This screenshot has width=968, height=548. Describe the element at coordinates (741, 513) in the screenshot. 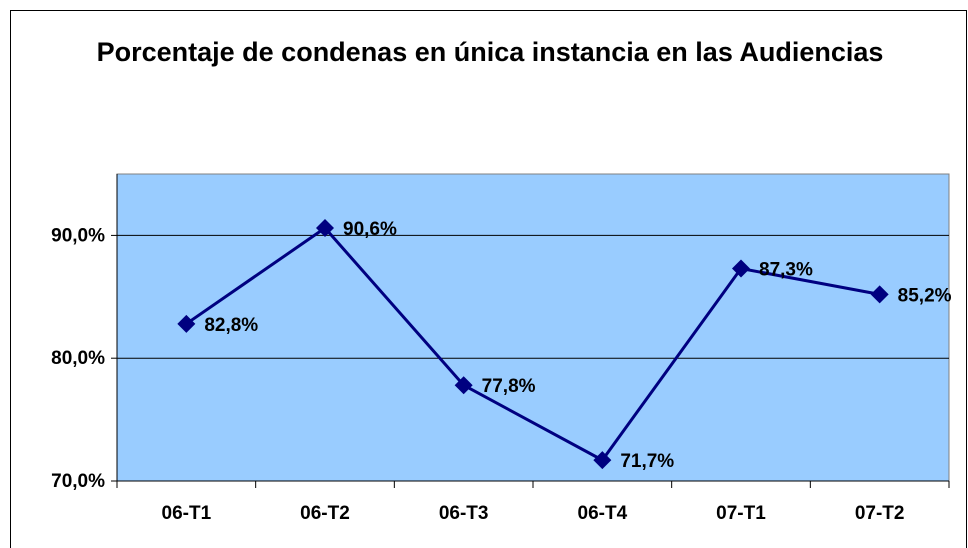

I see `x-tick-label: 07-T1` at that location.